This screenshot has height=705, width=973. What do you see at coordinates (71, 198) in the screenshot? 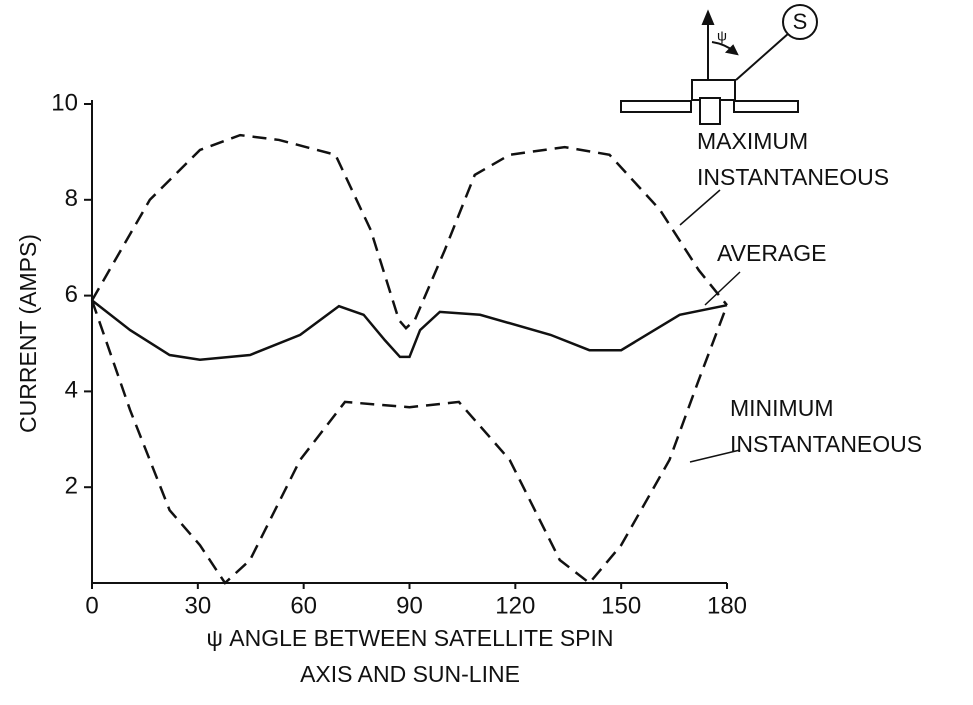
I see `y-tick-label: 8` at bounding box center [71, 198].